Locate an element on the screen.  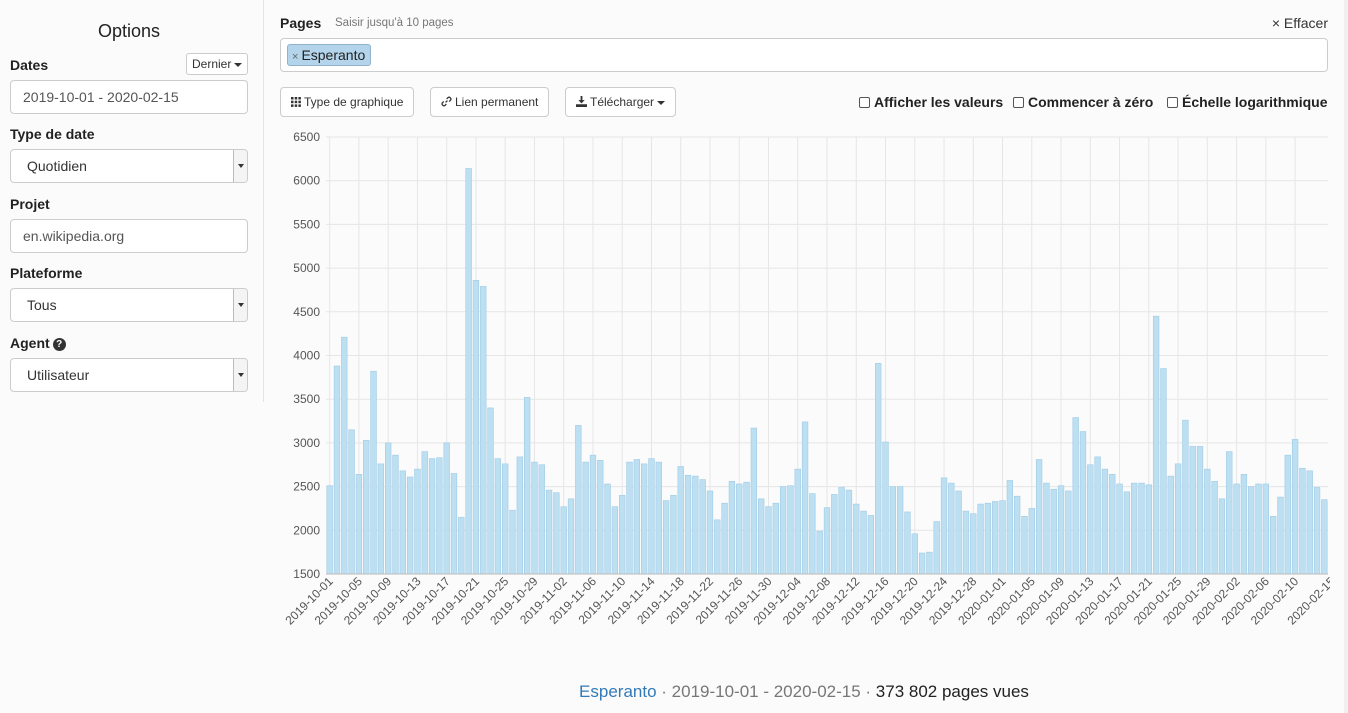
log-scale-checkbox: Échelle logarithmique is located at coordinates (1247, 102).